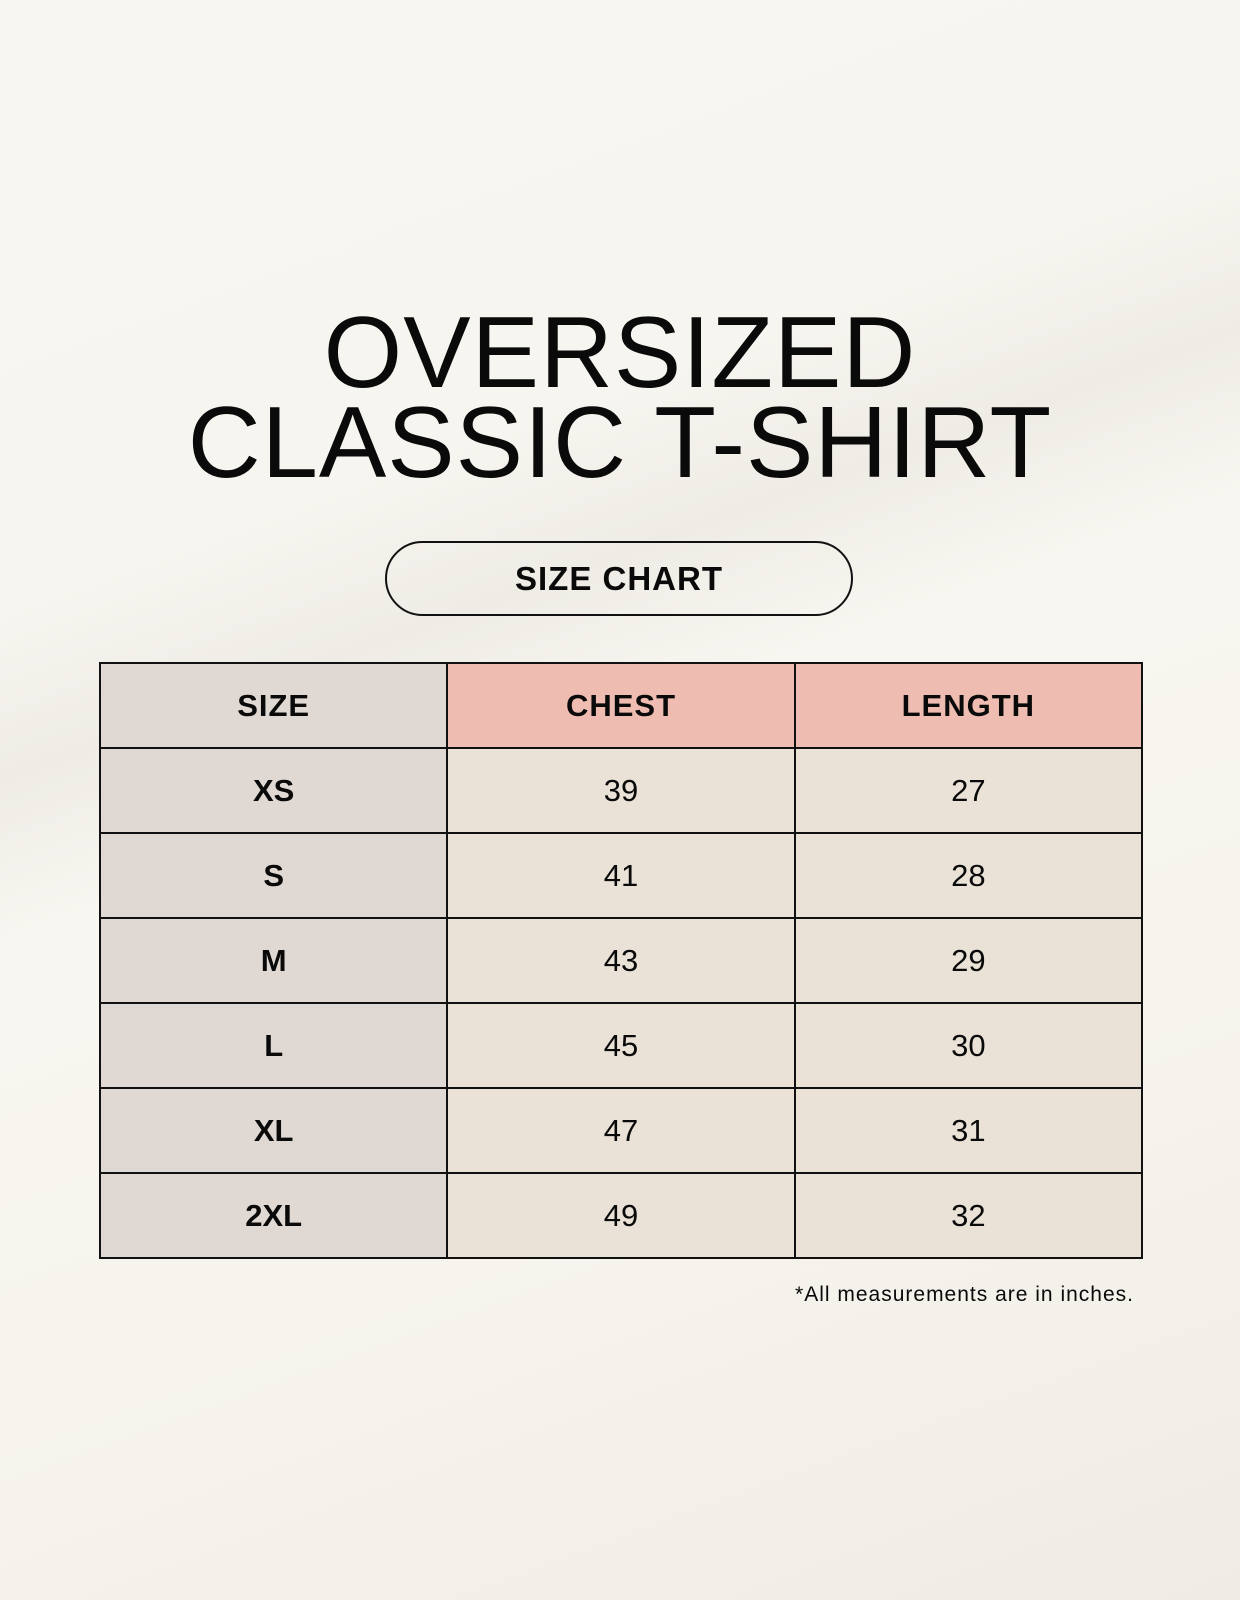 The width and height of the screenshot is (1240, 1600). What do you see at coordinates (273, 875) in the screenshot?
I see `cell-size: S` at bounding box center [273, 875].